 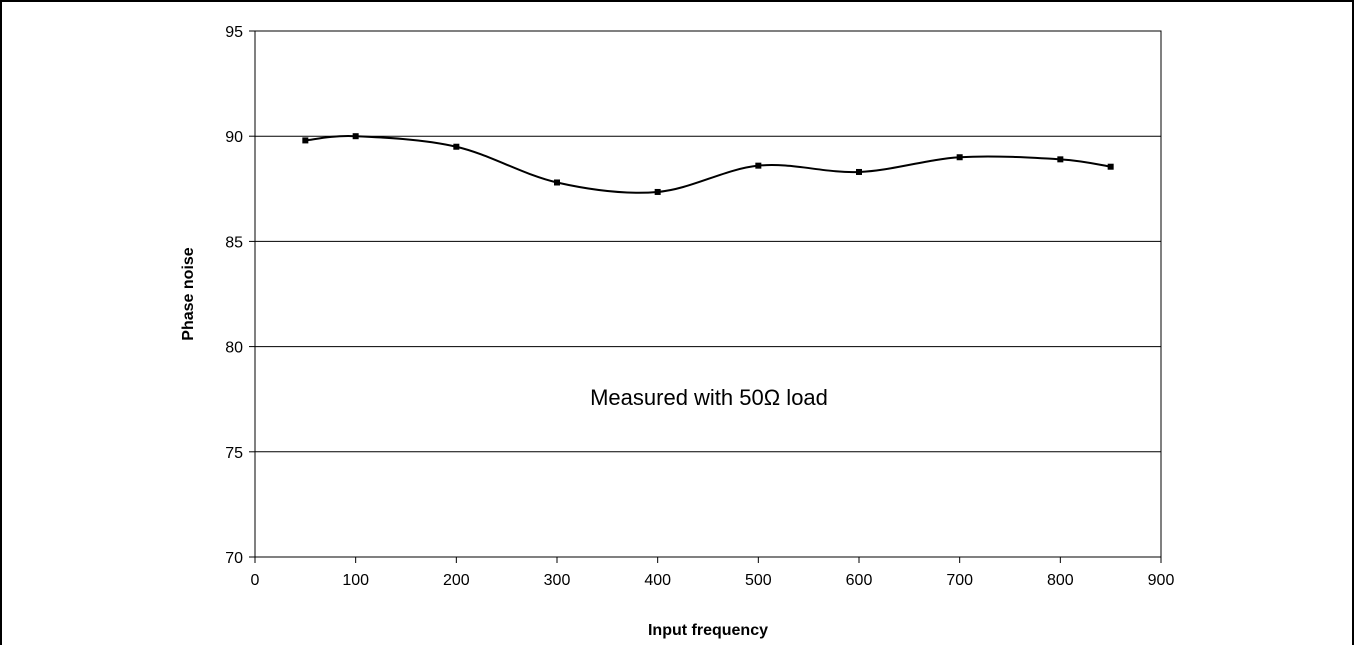 I want to click on y-tick-label: 90, so click(x=234, y=137).